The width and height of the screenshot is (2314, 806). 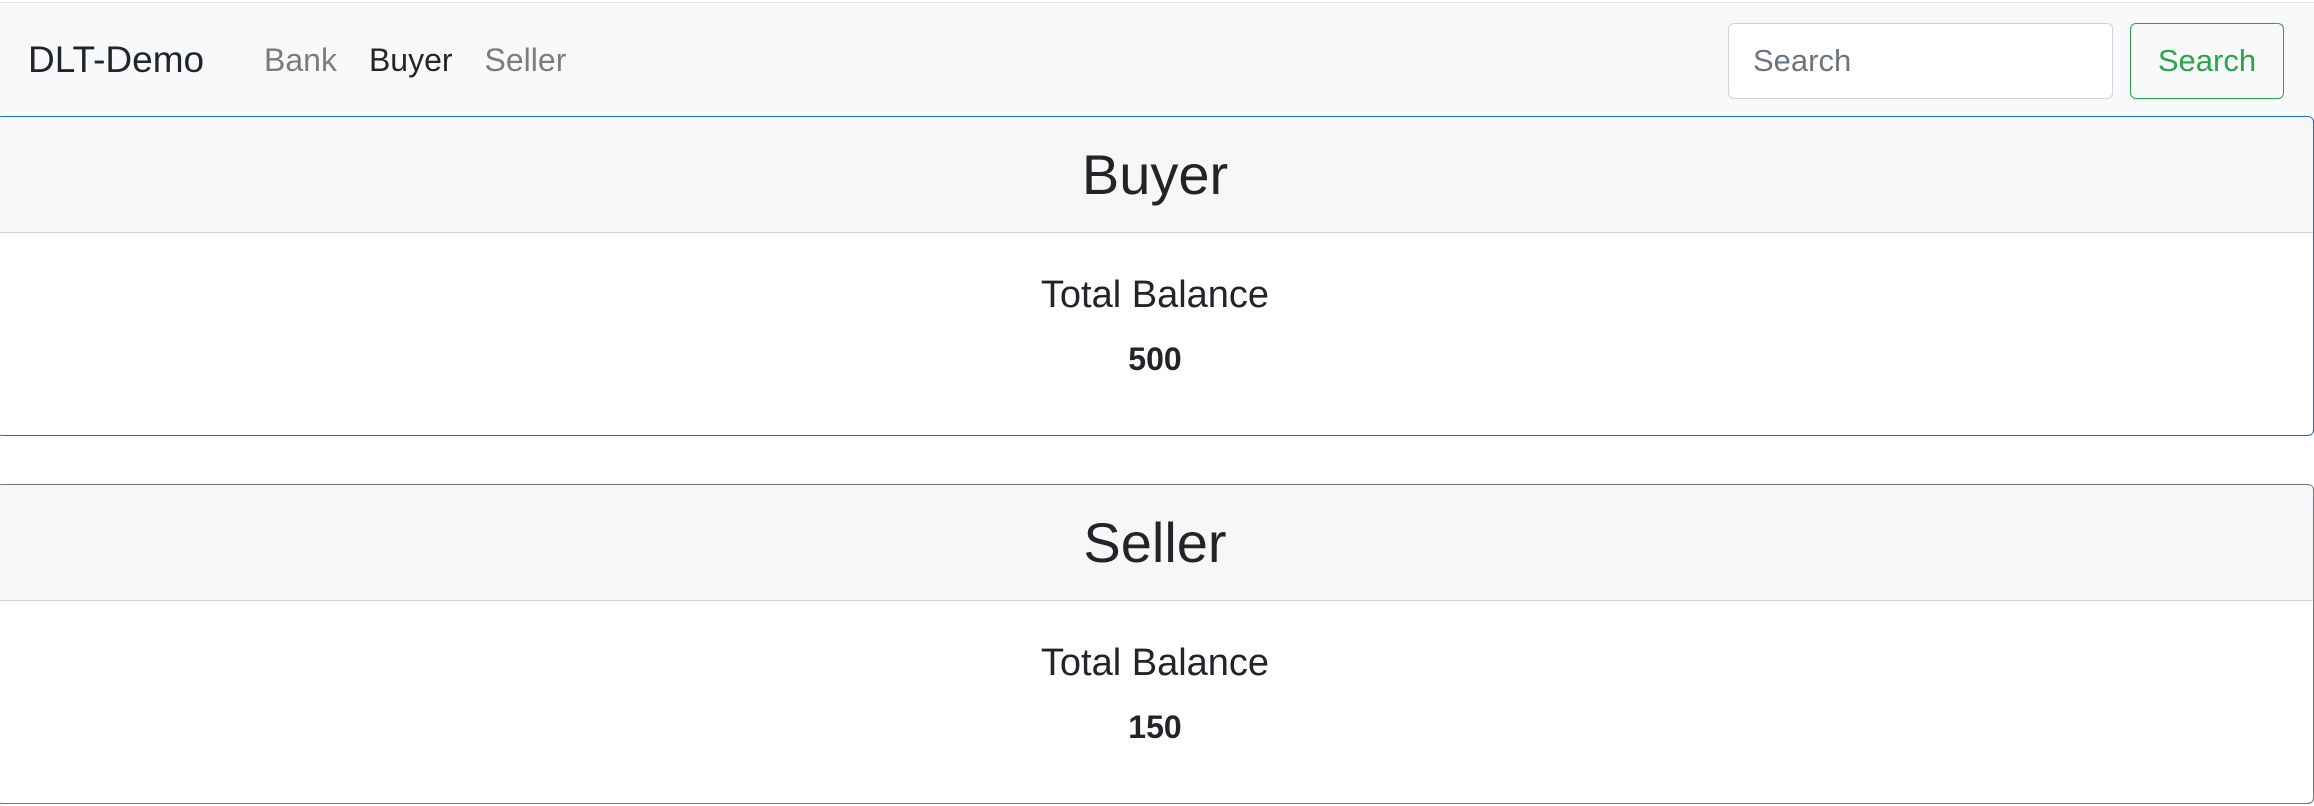 What do you see at coordinates (1155, 663) in the screenshot?
I see `seller-total-balance-label: Total Balance` at bounding box center [1155, 663].